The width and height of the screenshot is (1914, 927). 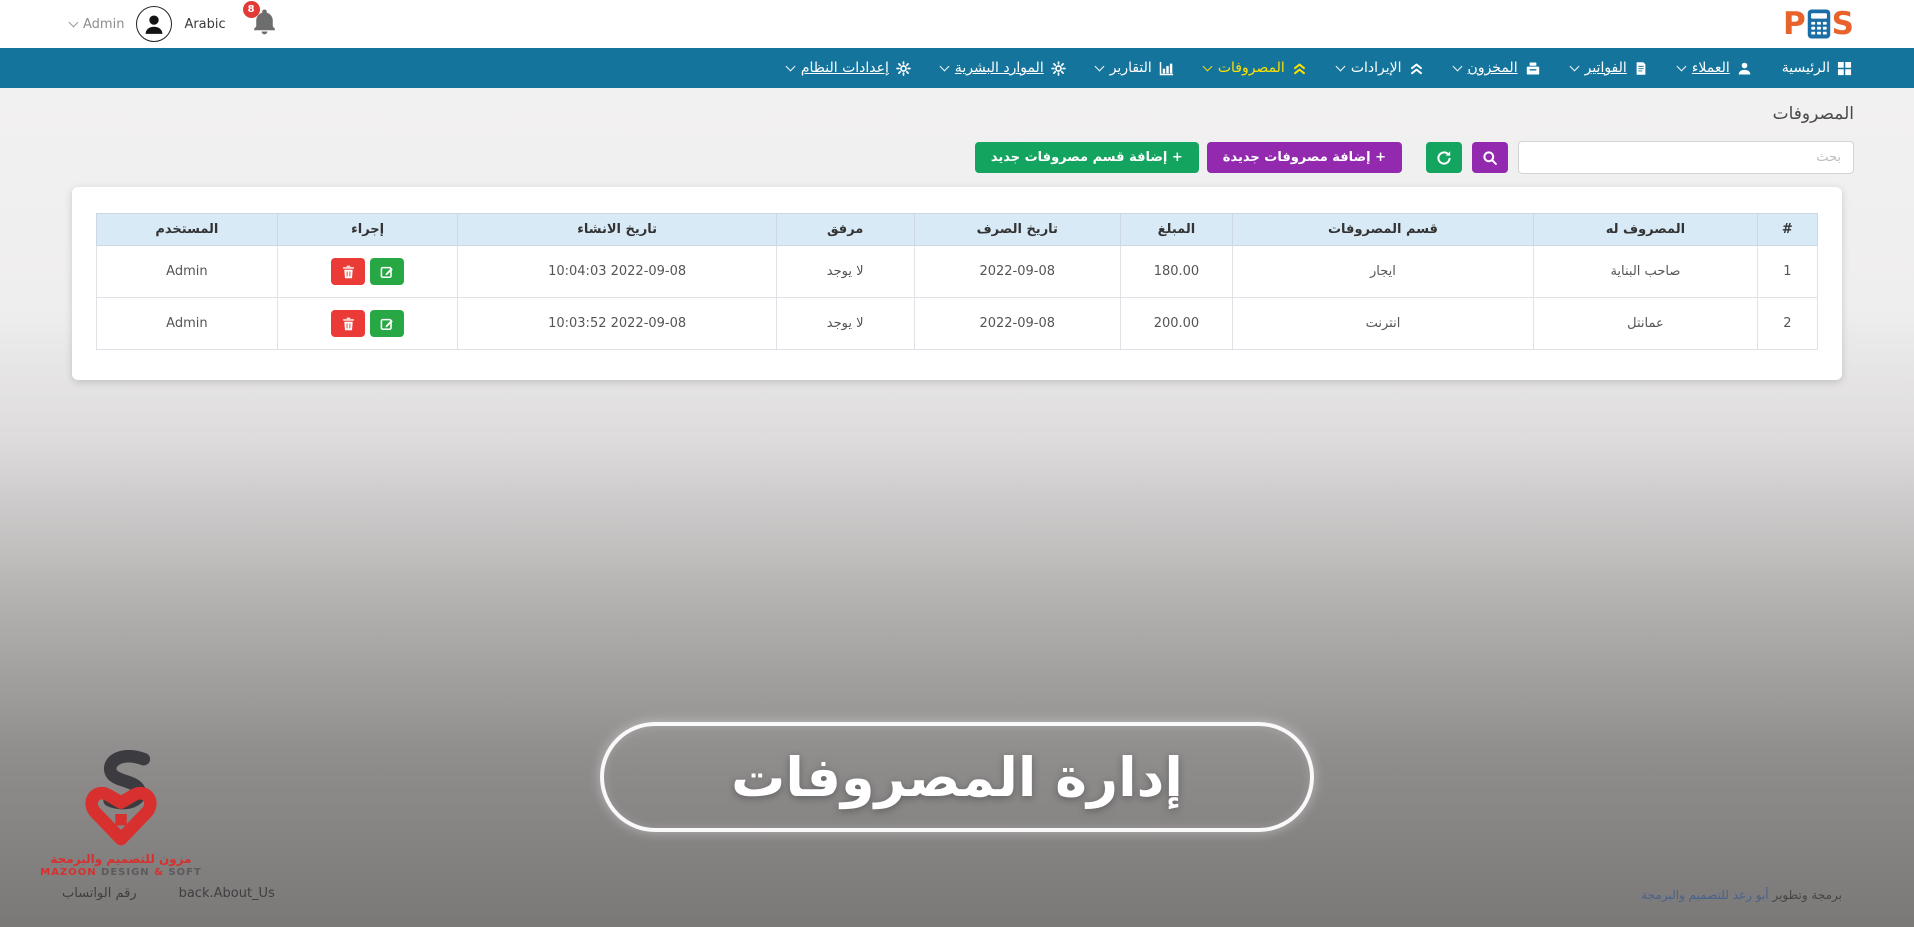 What do you see at coordinates (1787, 229) in the screenshot?
I see `col-header-number: #` at bounding box center [1787, 229].